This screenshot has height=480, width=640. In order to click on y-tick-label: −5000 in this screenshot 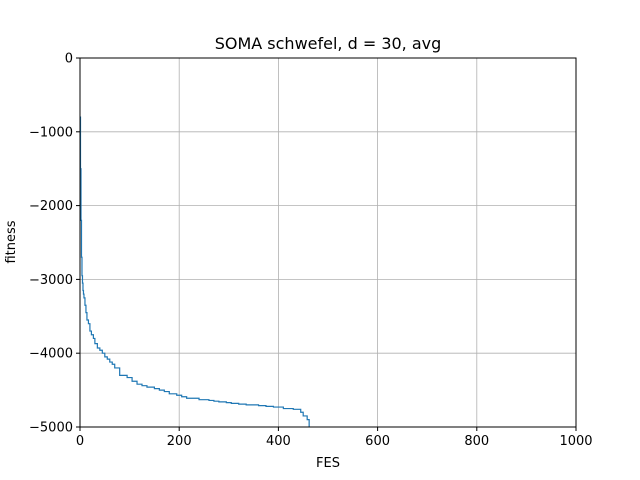, I will do `click(51, 428)`.